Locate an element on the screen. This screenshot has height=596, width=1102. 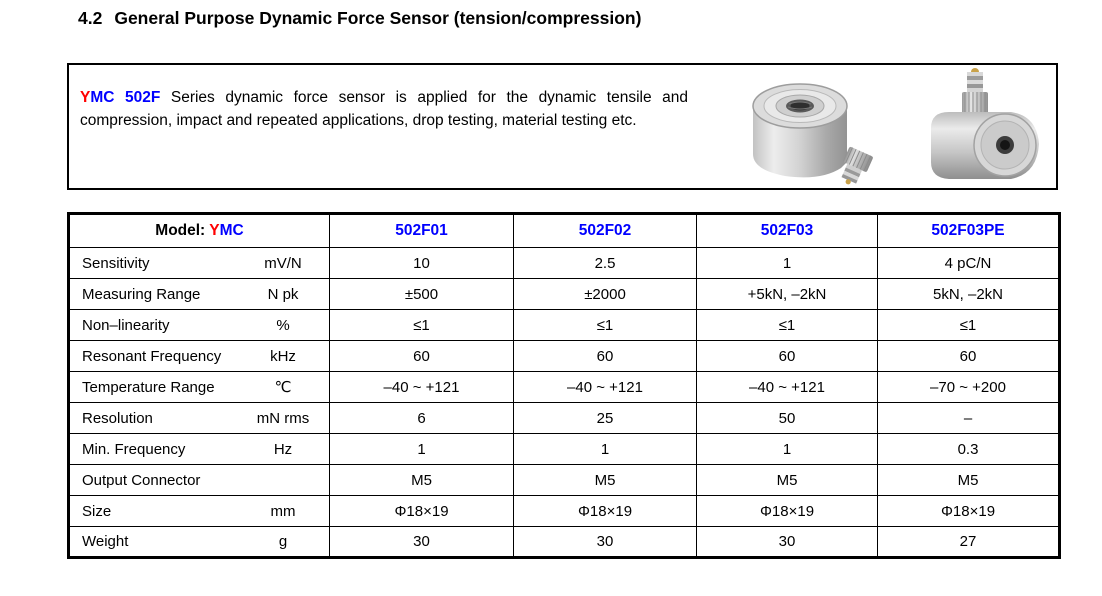
spec-unit: kHz is located at coordinates (283, 356).